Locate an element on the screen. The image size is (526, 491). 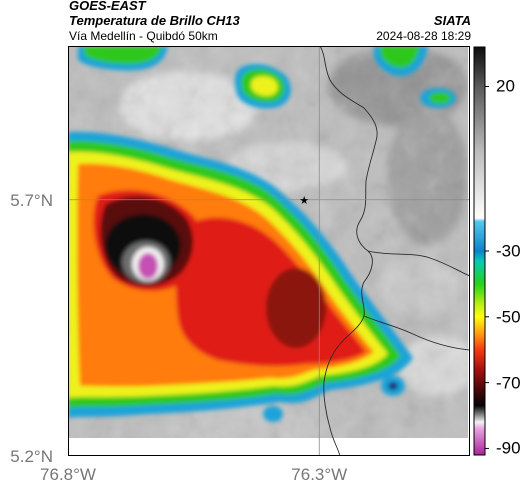
map-edge-white-right is located at coordinates (468, 251).